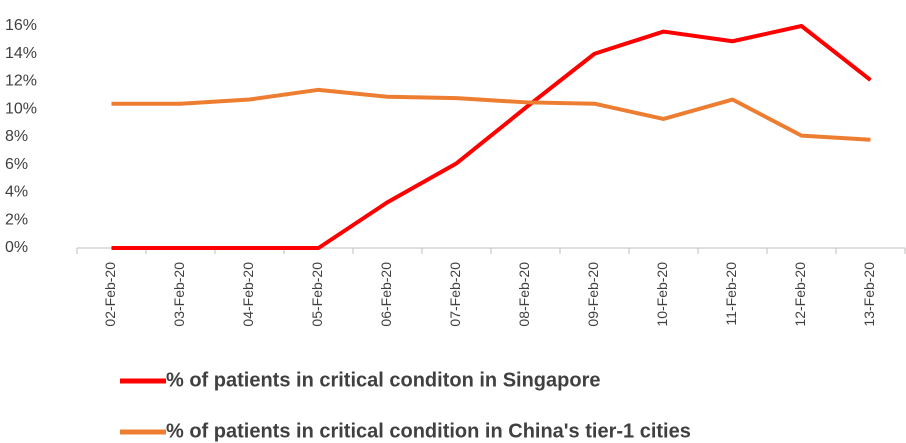 The image size is (906, 443). What do you see at coordinates (800, 294) in the screenshot?
I see `x-tick-label: 12-Feb-20` at bounding box center [800, 294].